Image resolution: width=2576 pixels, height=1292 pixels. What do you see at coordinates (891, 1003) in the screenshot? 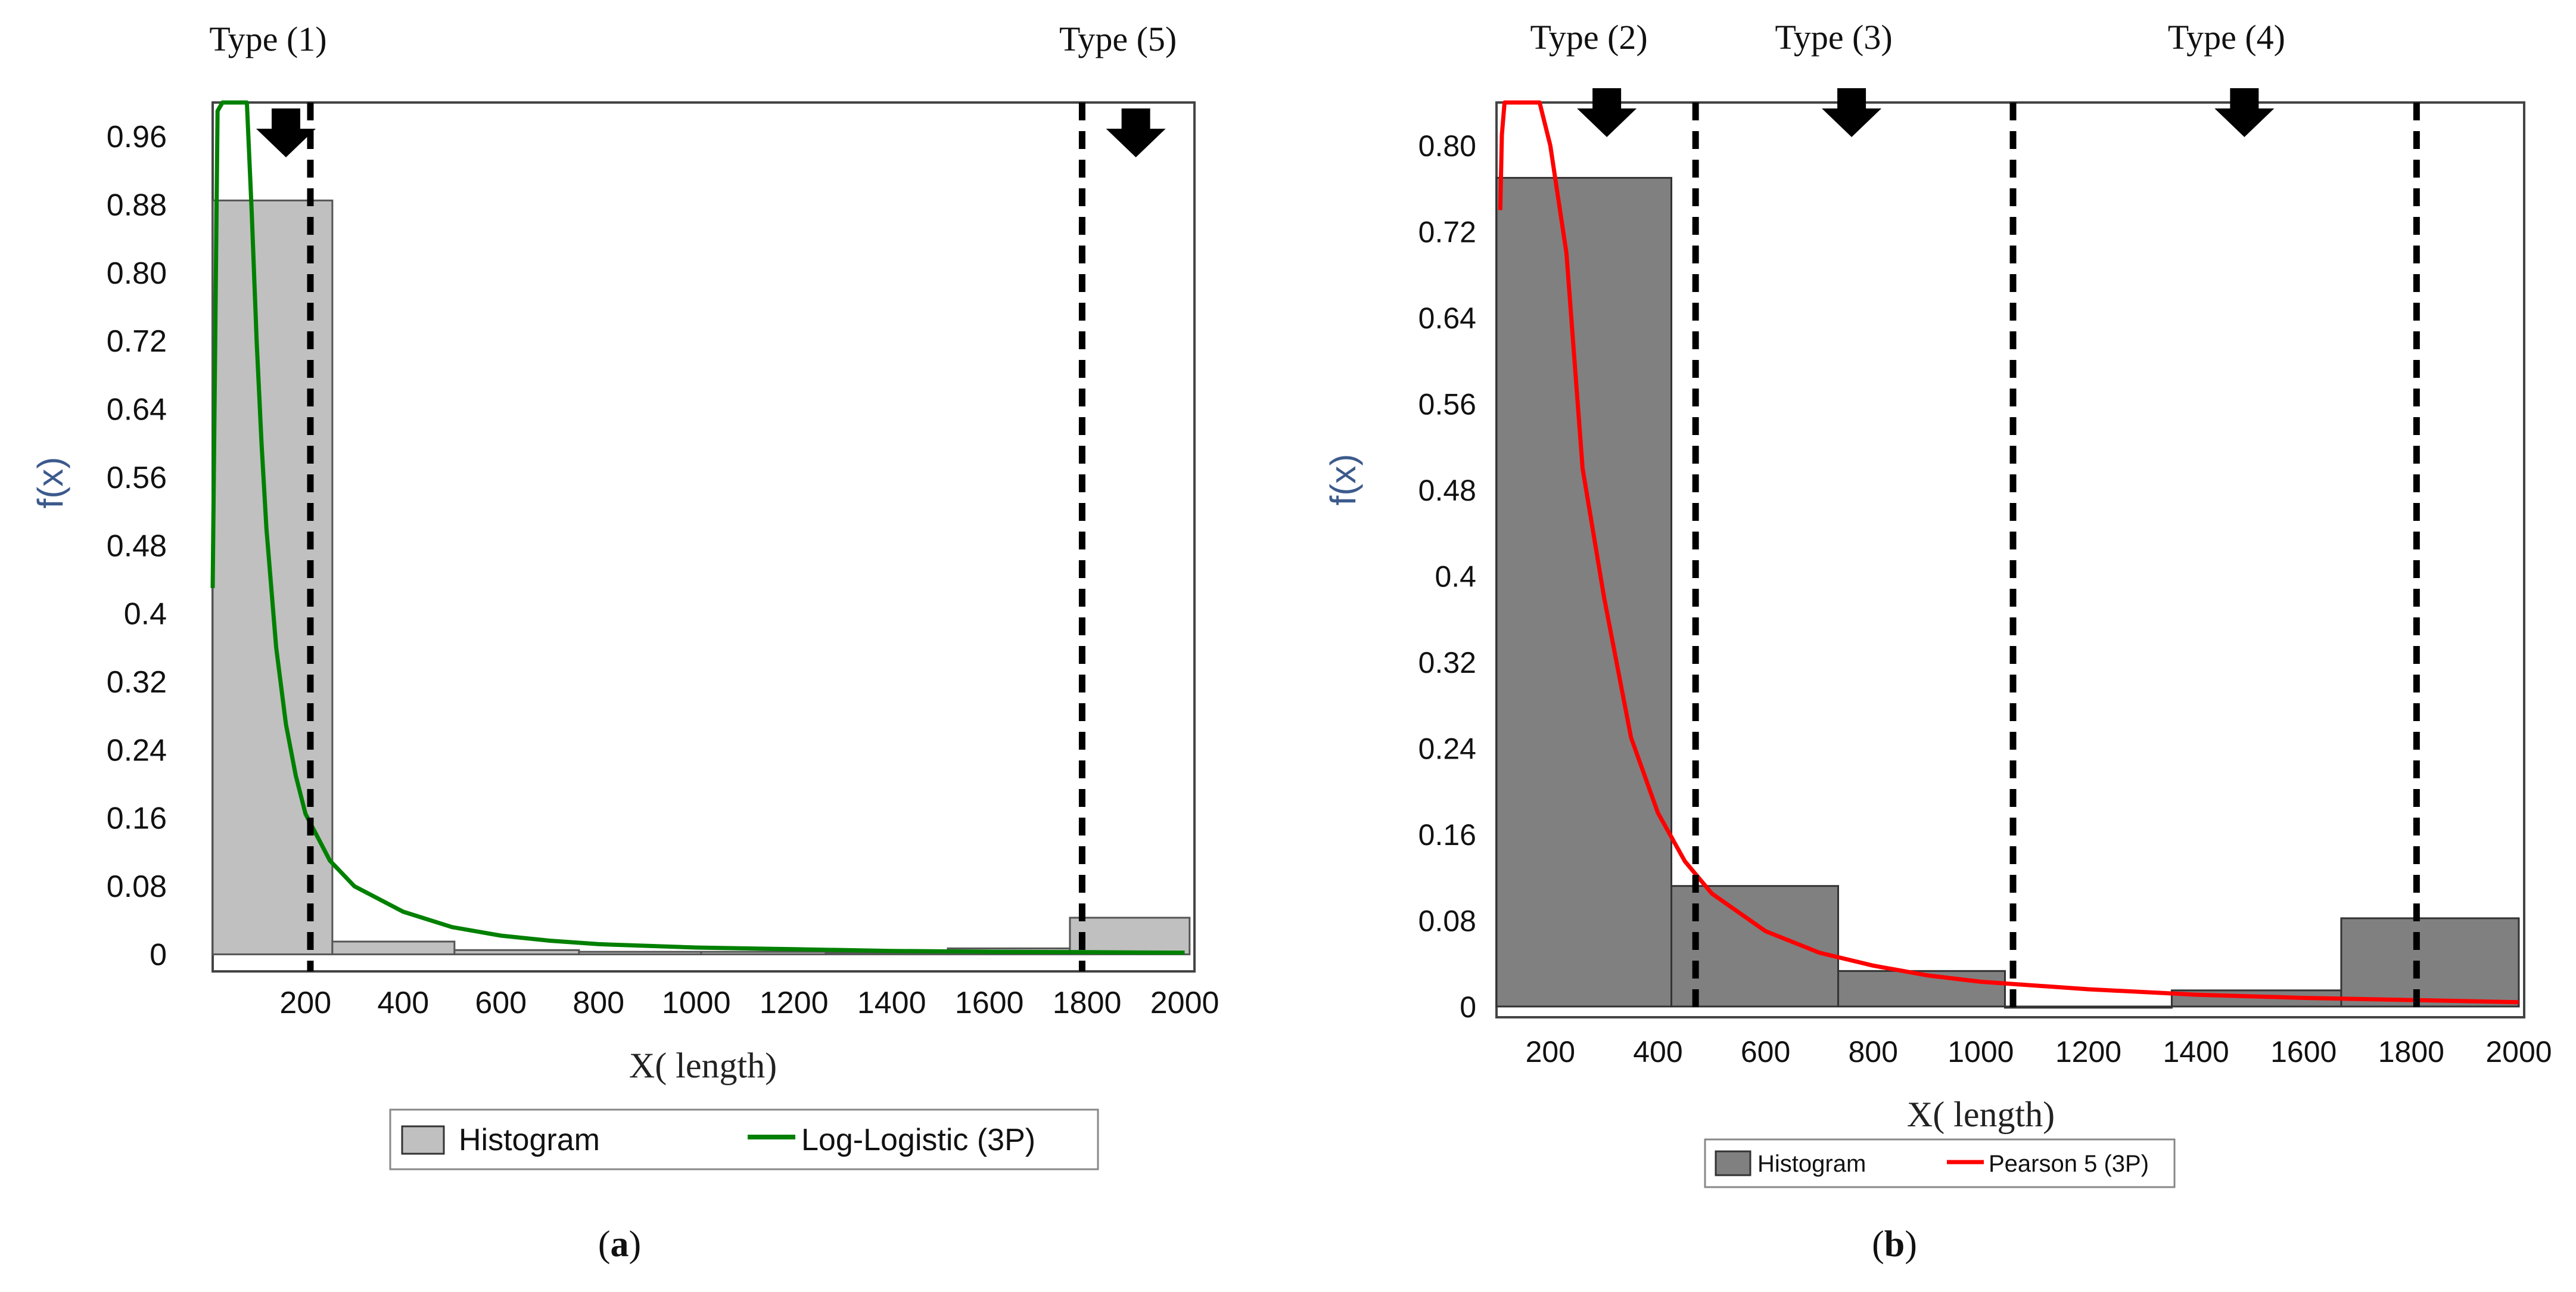
I see `chart-a-x-tick-label: 1400` at bounding box center [891, 1003].